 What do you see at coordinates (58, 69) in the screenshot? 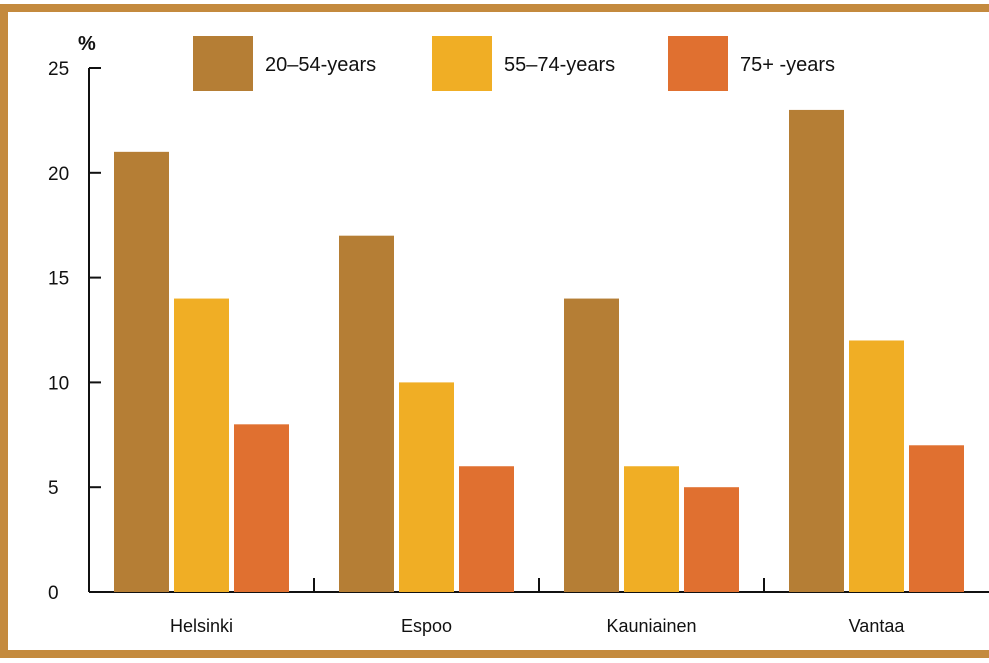
I see `y-tick-label: 25` at bounding box center [58, 69].